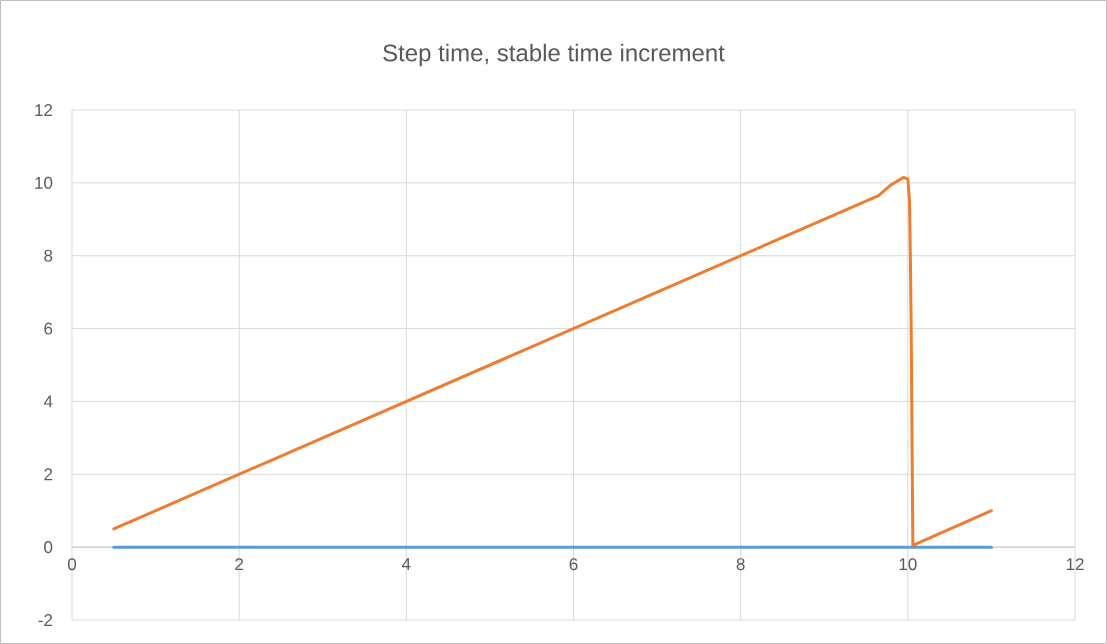 This screenshot has width=1107, height=644. I want to click on y-tick-label: 6, so click(48, 328).